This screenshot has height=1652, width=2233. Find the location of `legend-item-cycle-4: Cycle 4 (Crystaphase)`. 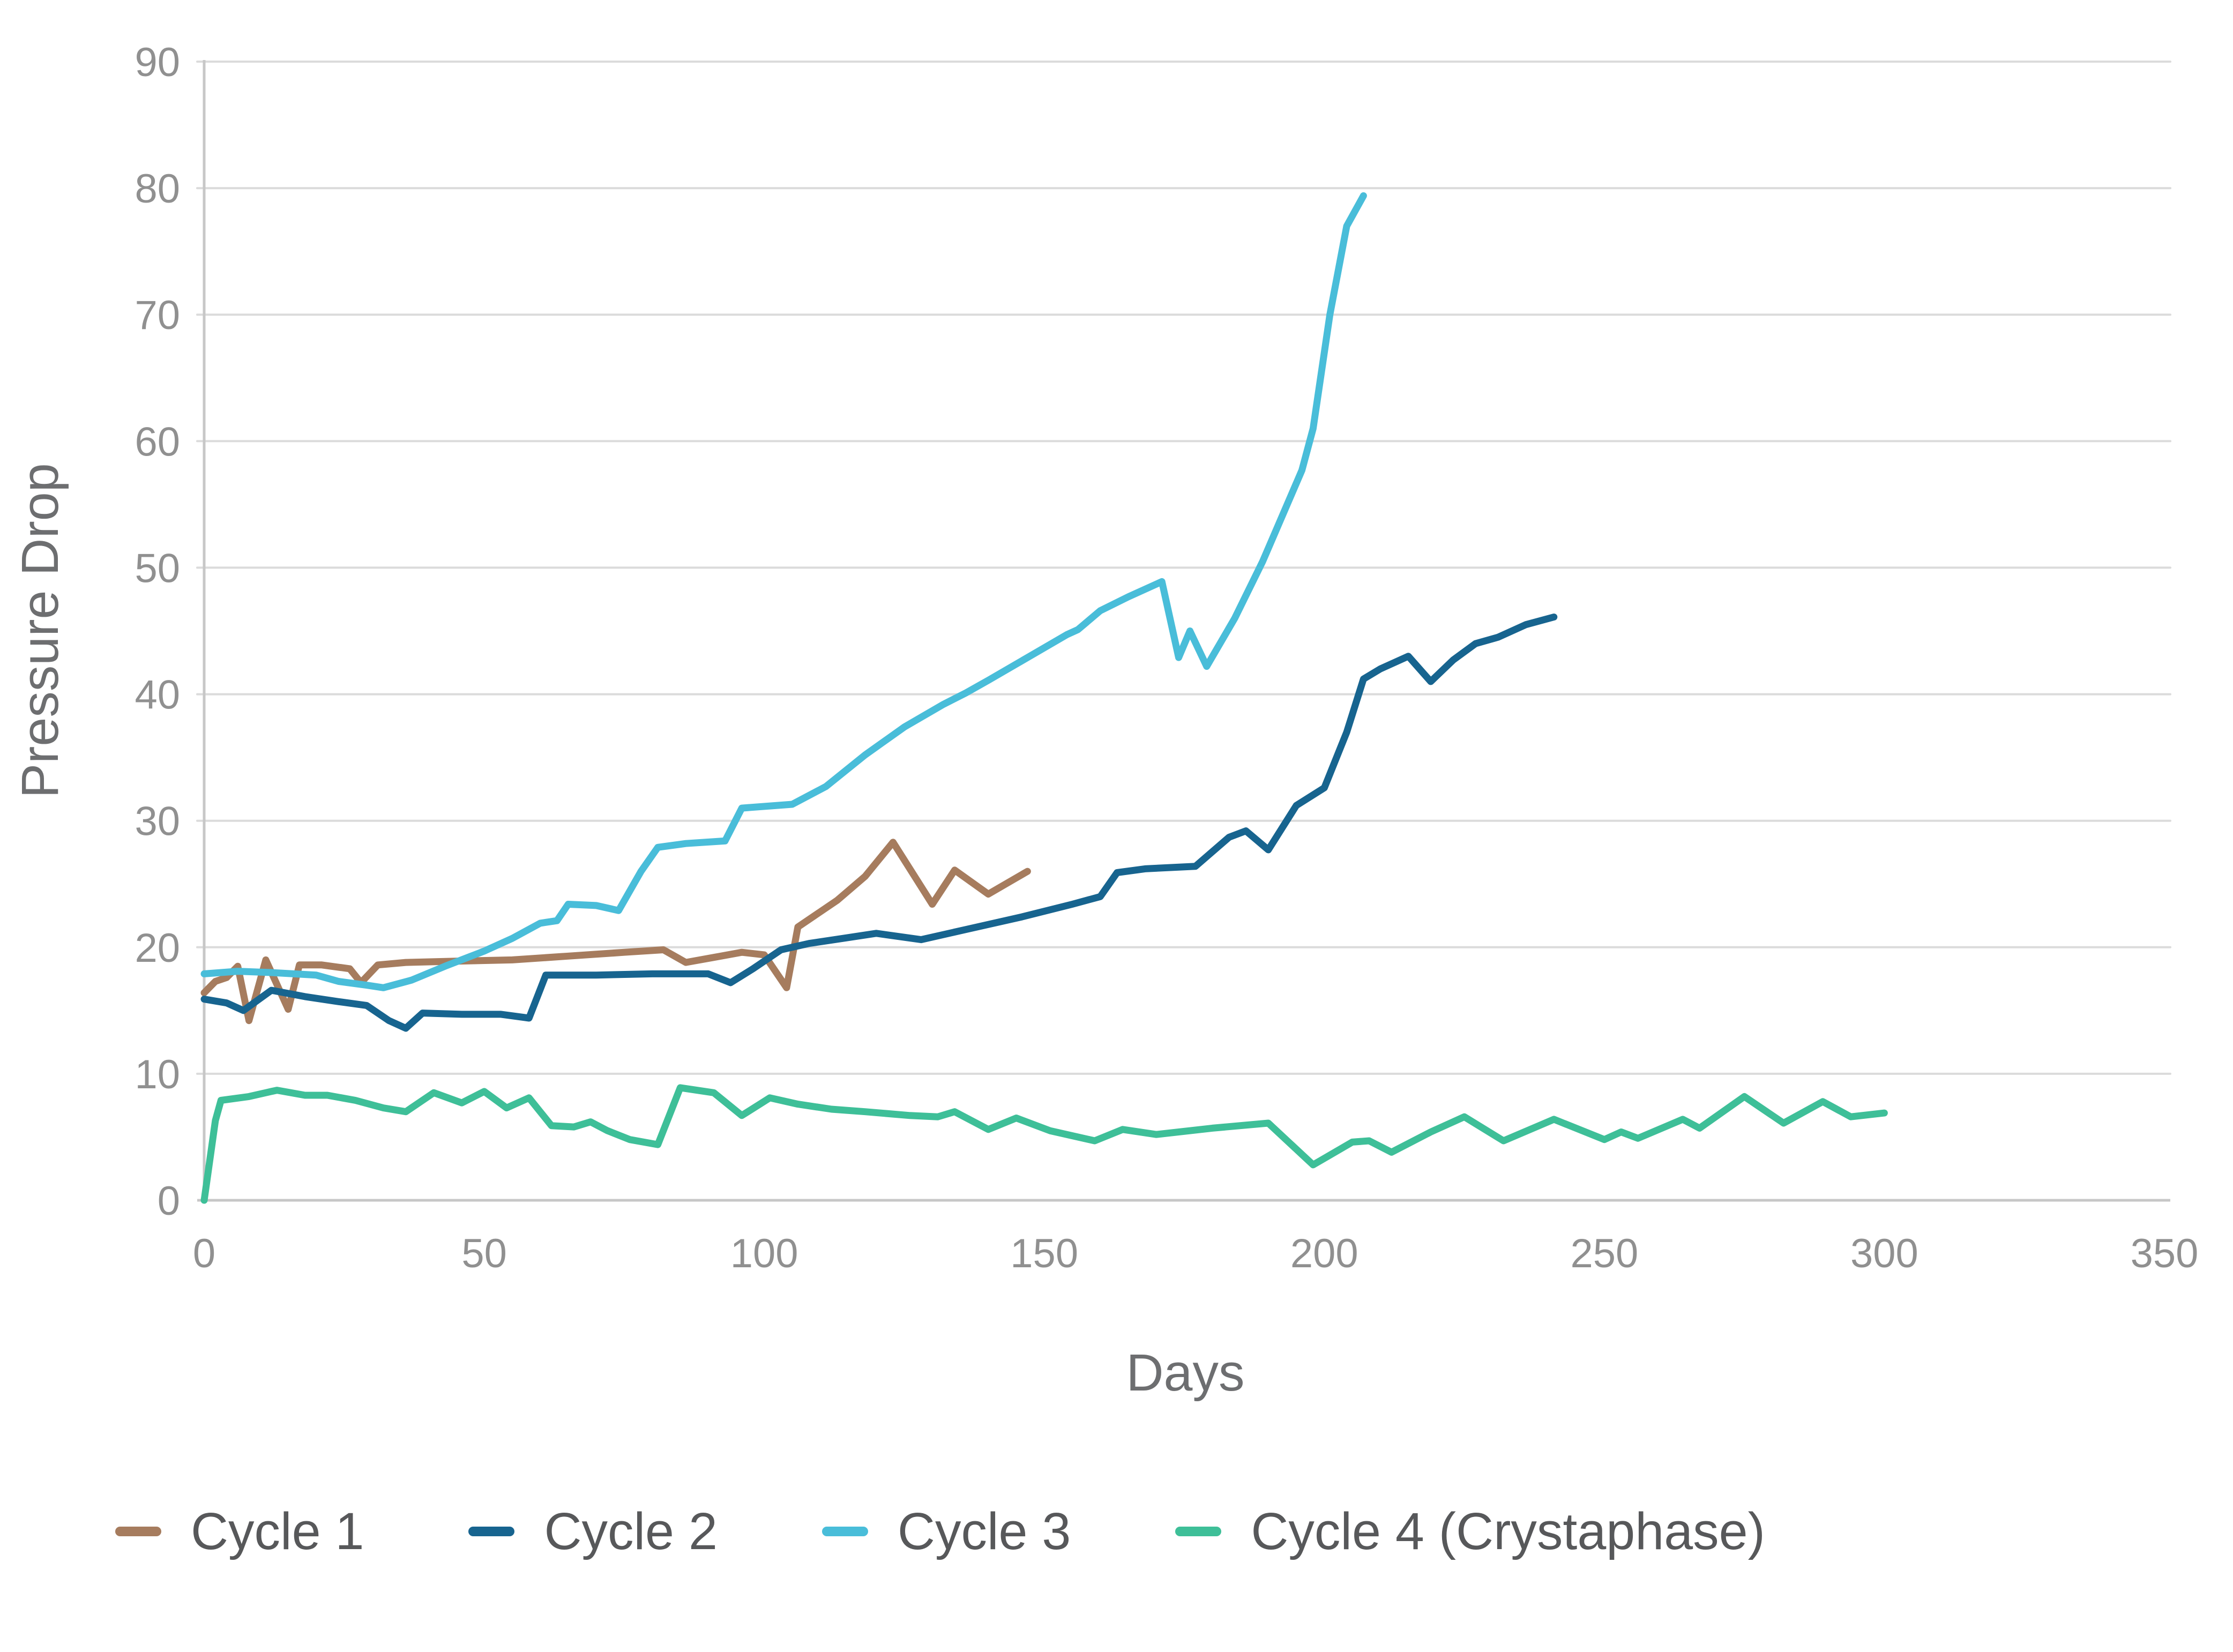

legend-item-cycle-4: Cycle 4 (Crystaphase) is located at coordinates (1470, 1531).